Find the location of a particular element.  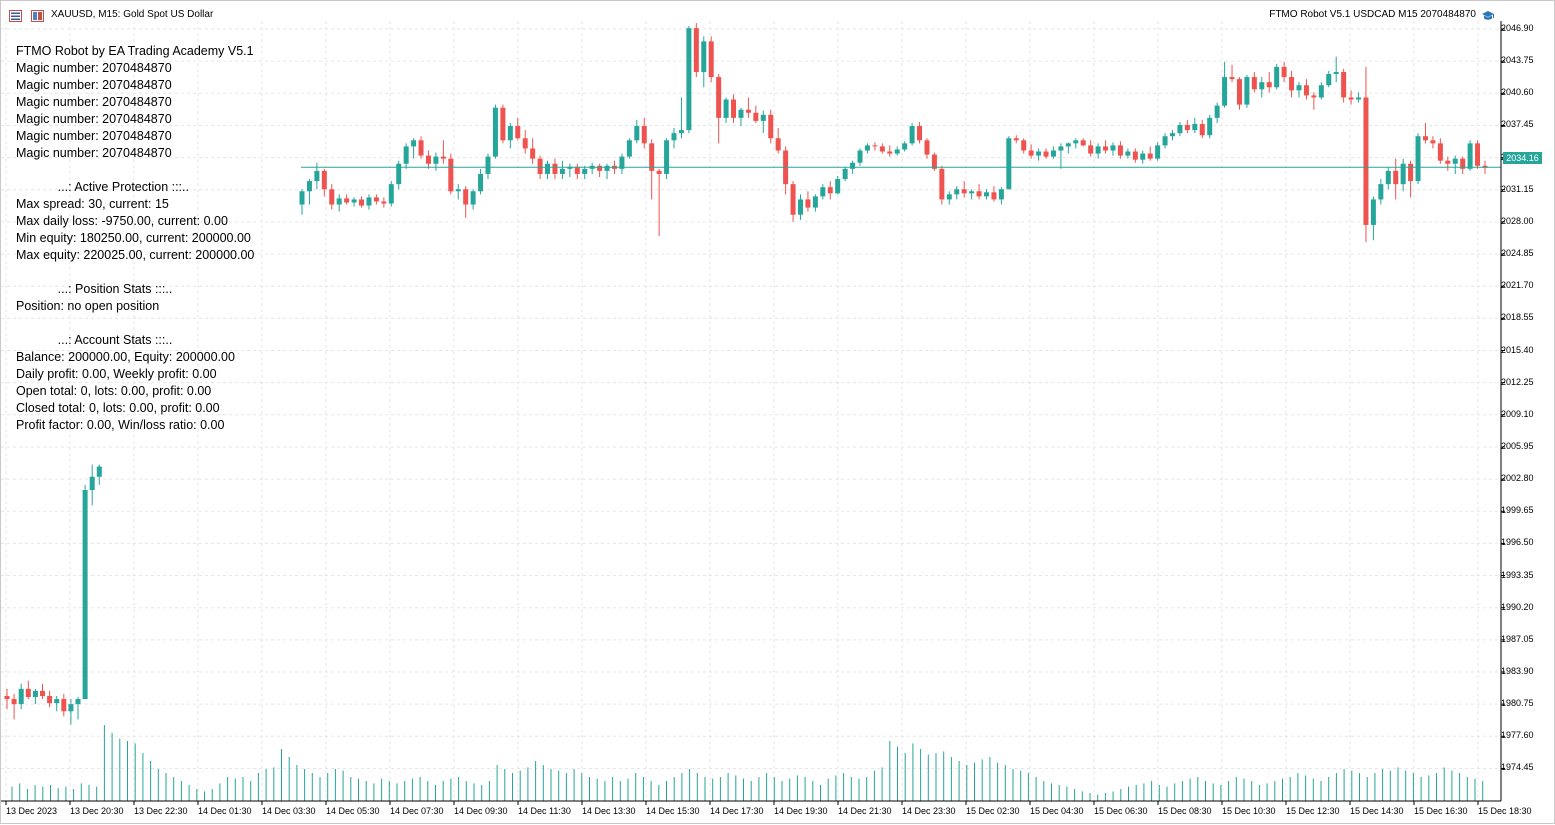

info-line is located at coordinates (135, 170).